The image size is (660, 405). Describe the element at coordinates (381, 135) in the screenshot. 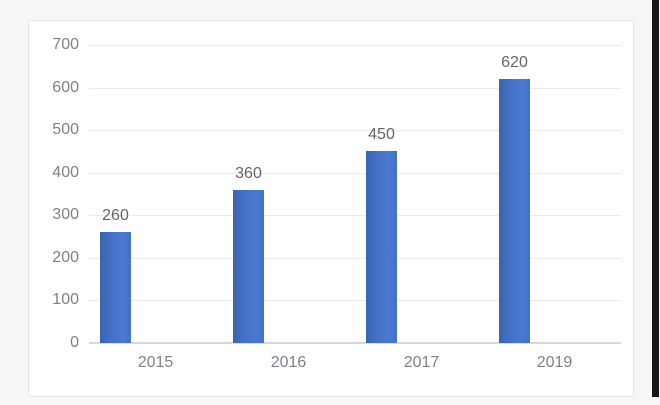

I see `bar-value-label: 450` at that location.